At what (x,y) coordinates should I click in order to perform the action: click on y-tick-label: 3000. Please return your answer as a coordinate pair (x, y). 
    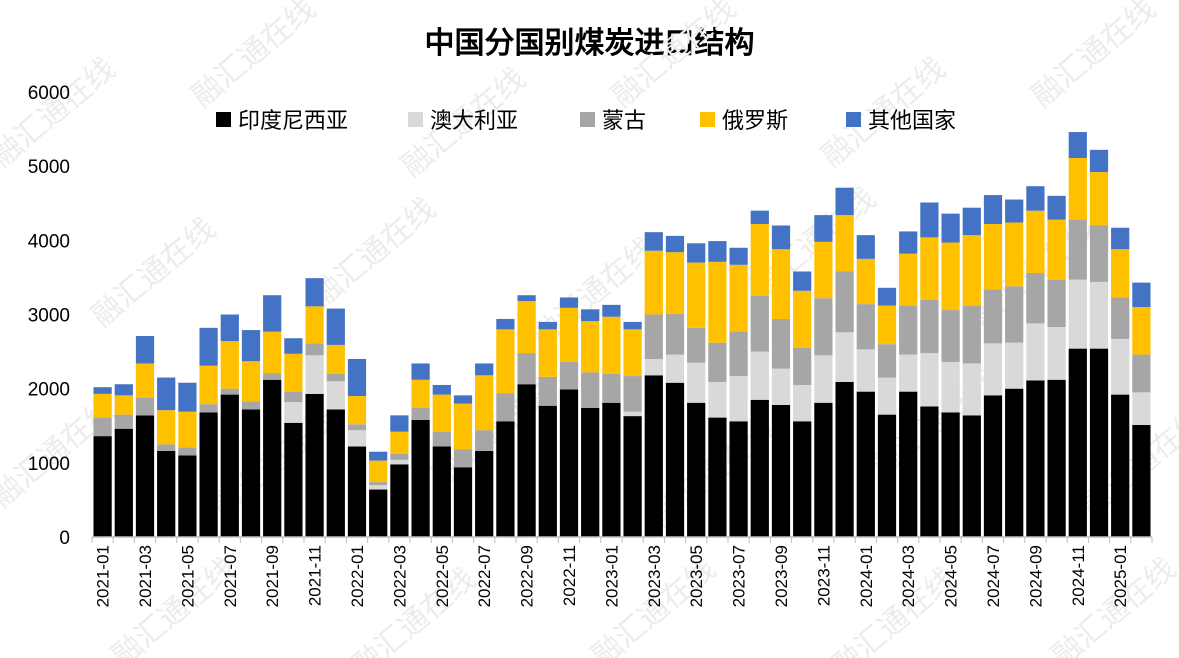
    Looking at the image, I should click on (49, 316).